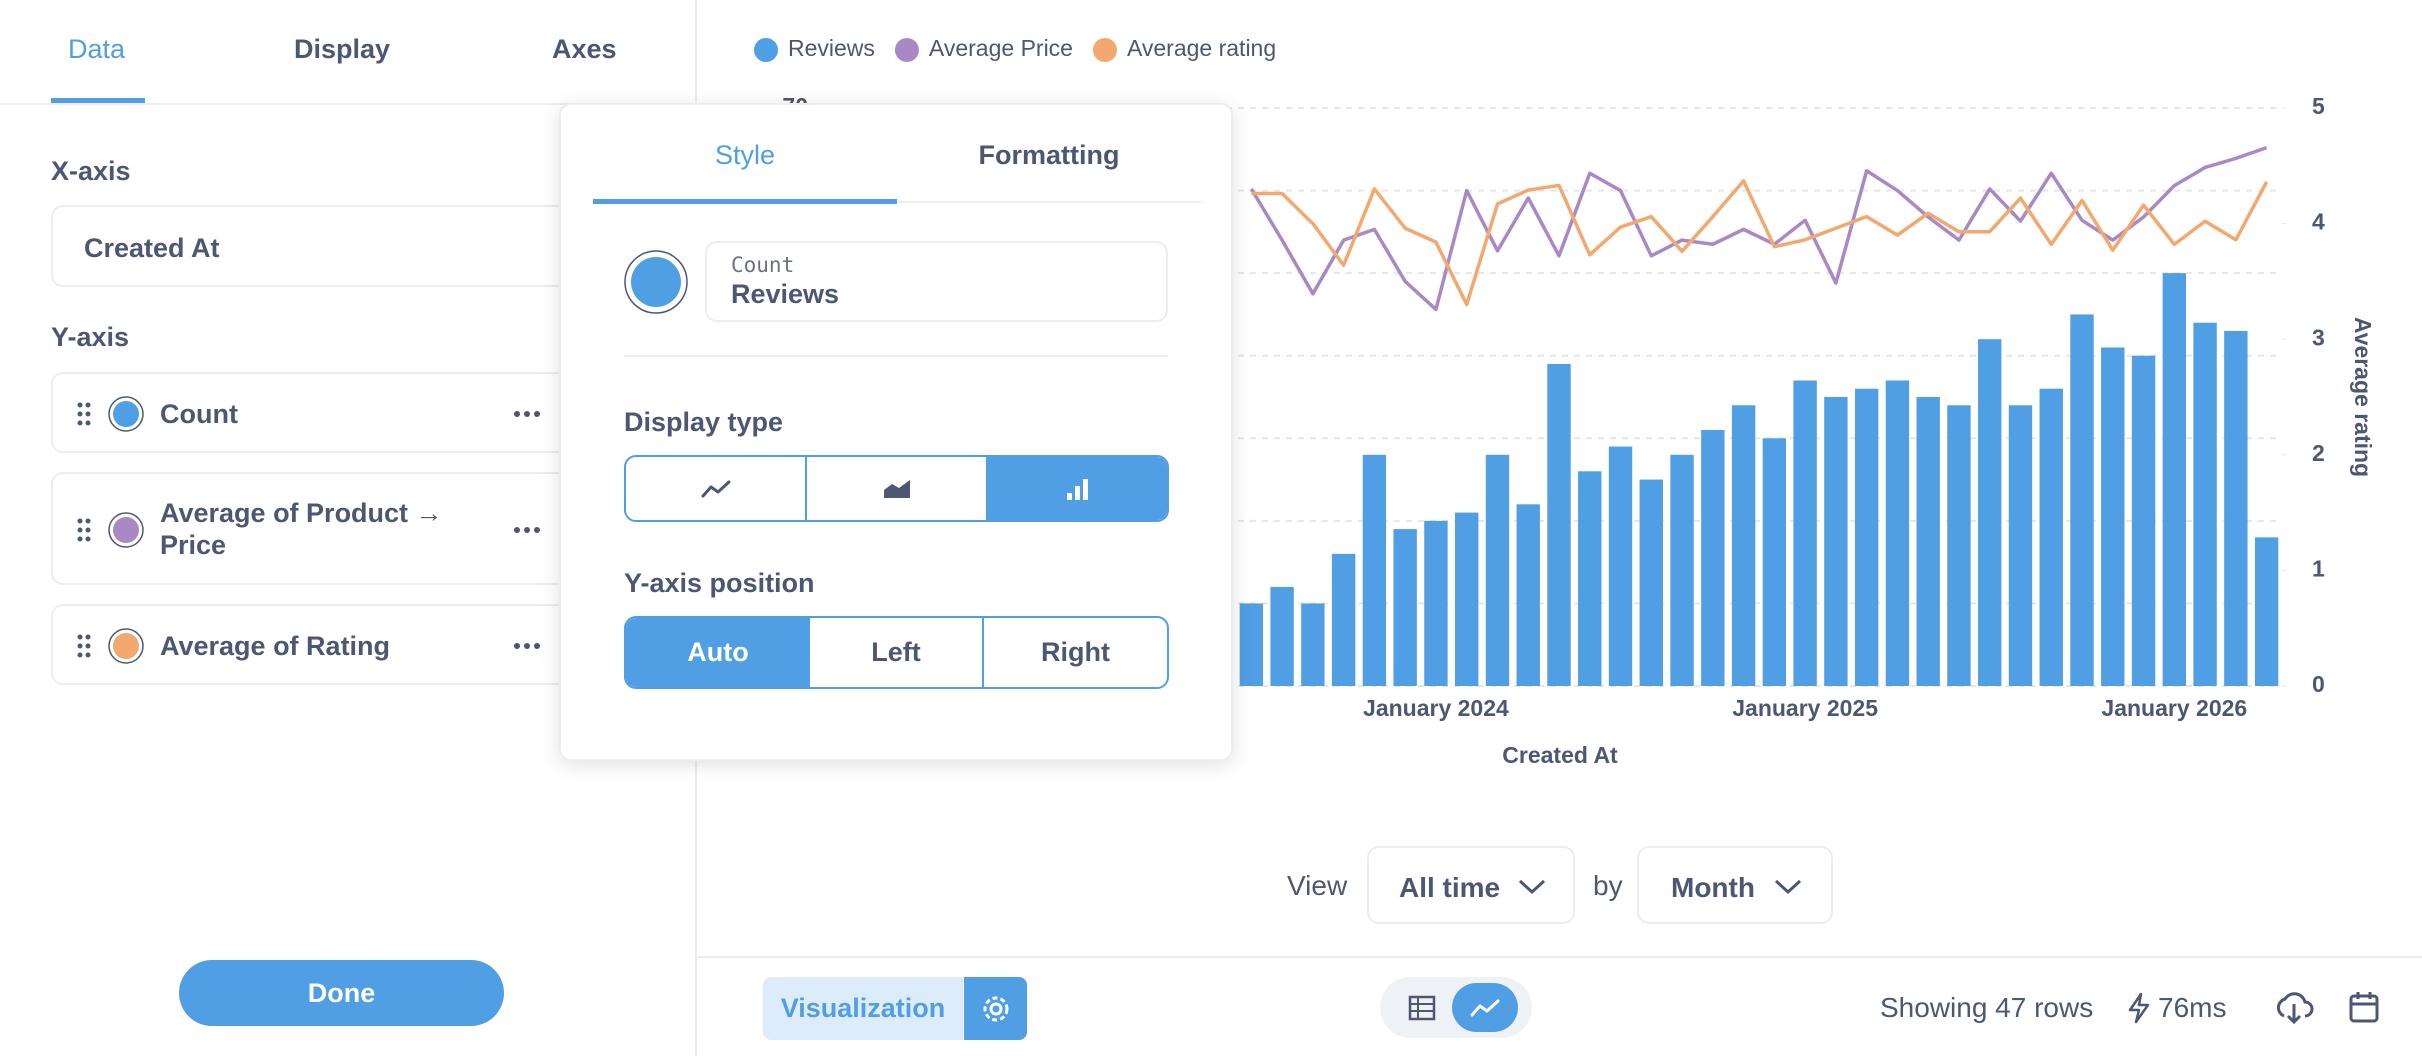  I want to click on tab: Formatting, so click(1049, 155).